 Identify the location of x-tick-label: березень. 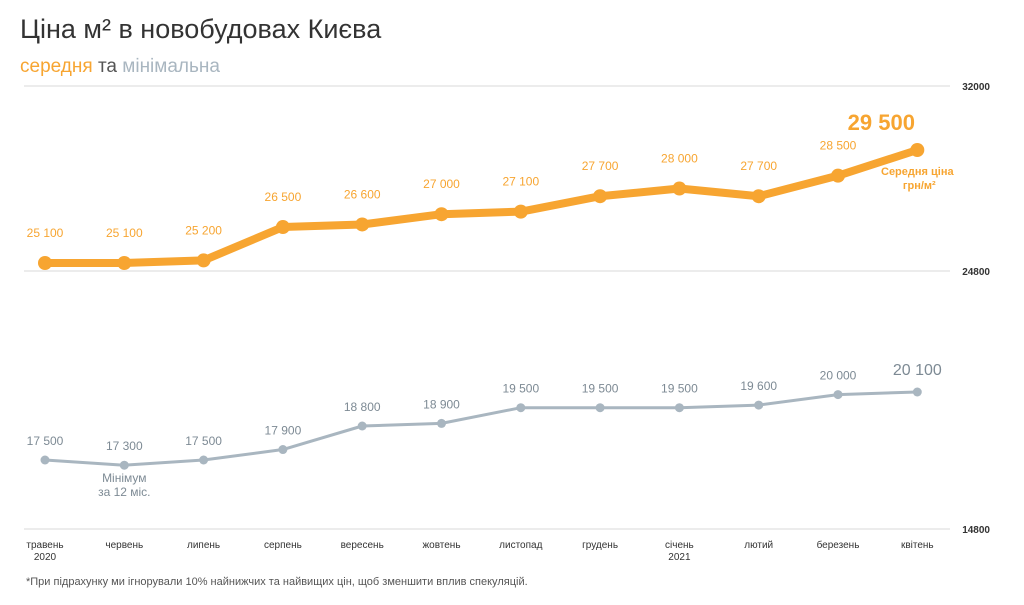
(838, 545).